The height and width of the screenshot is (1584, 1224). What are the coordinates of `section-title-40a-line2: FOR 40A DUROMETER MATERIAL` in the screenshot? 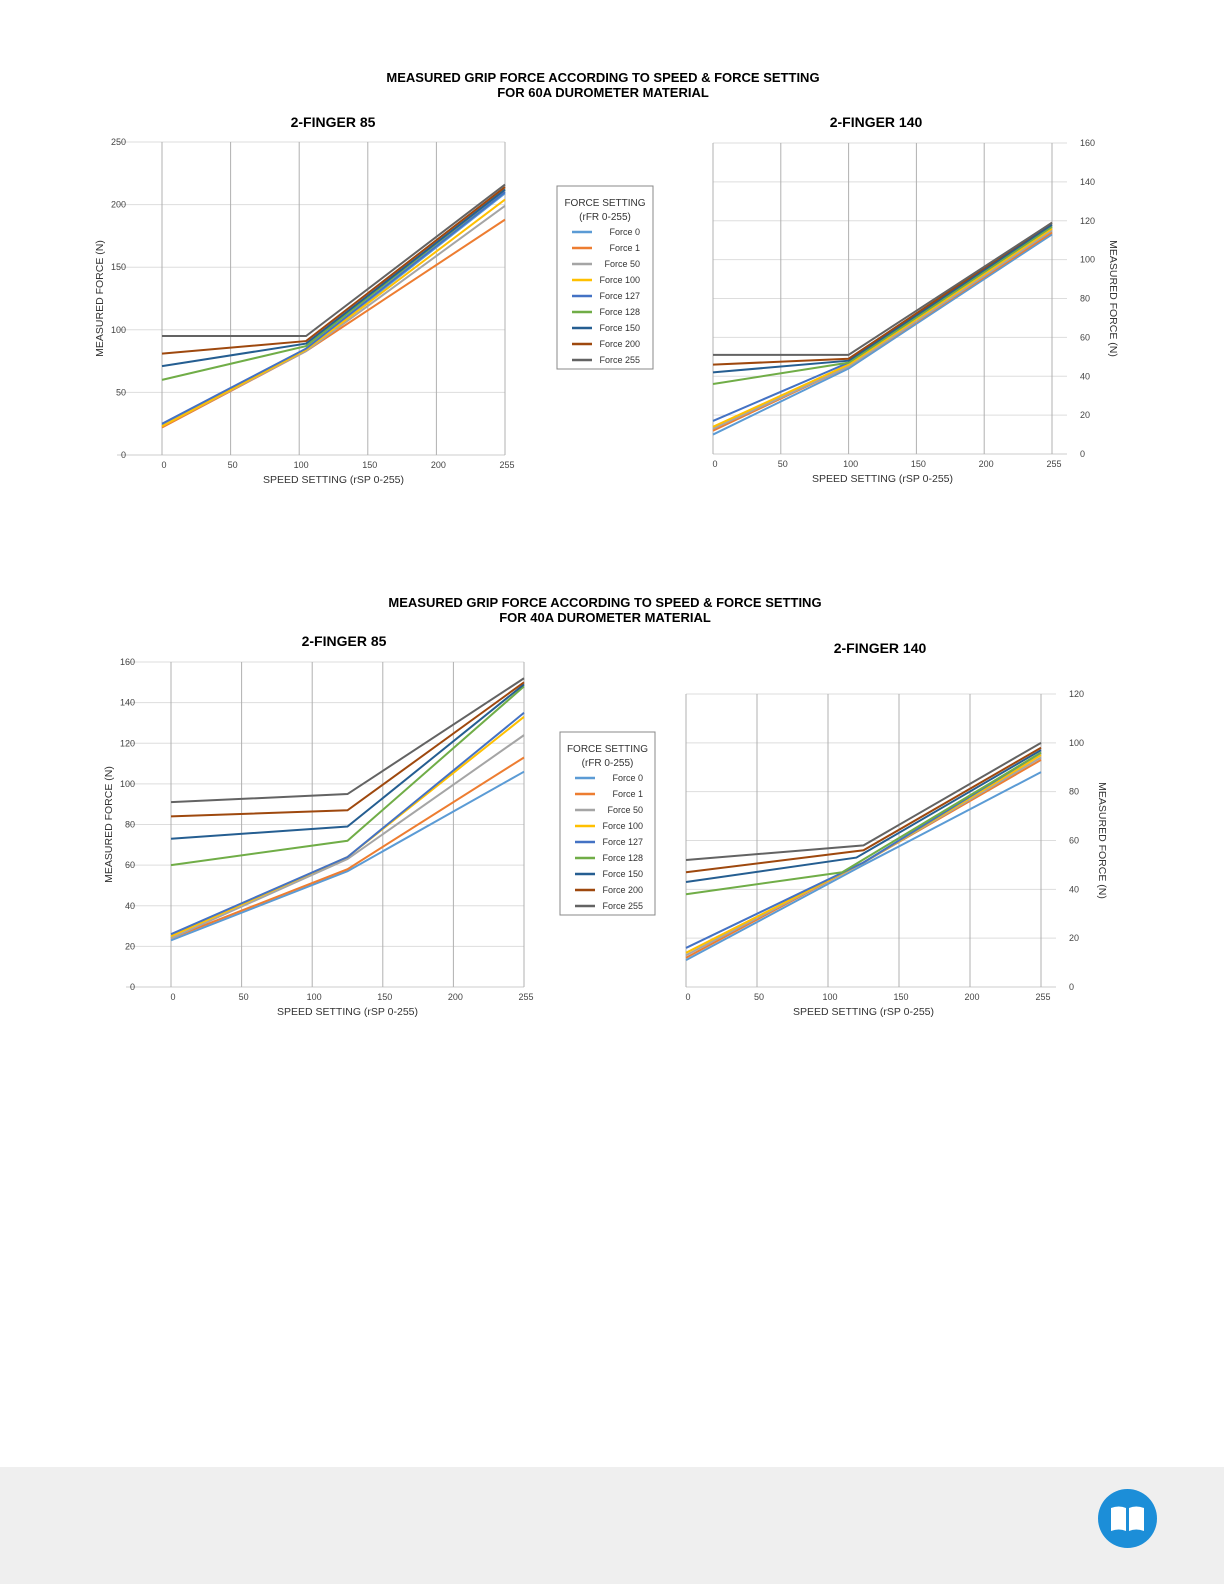 It's located at (605, 617).